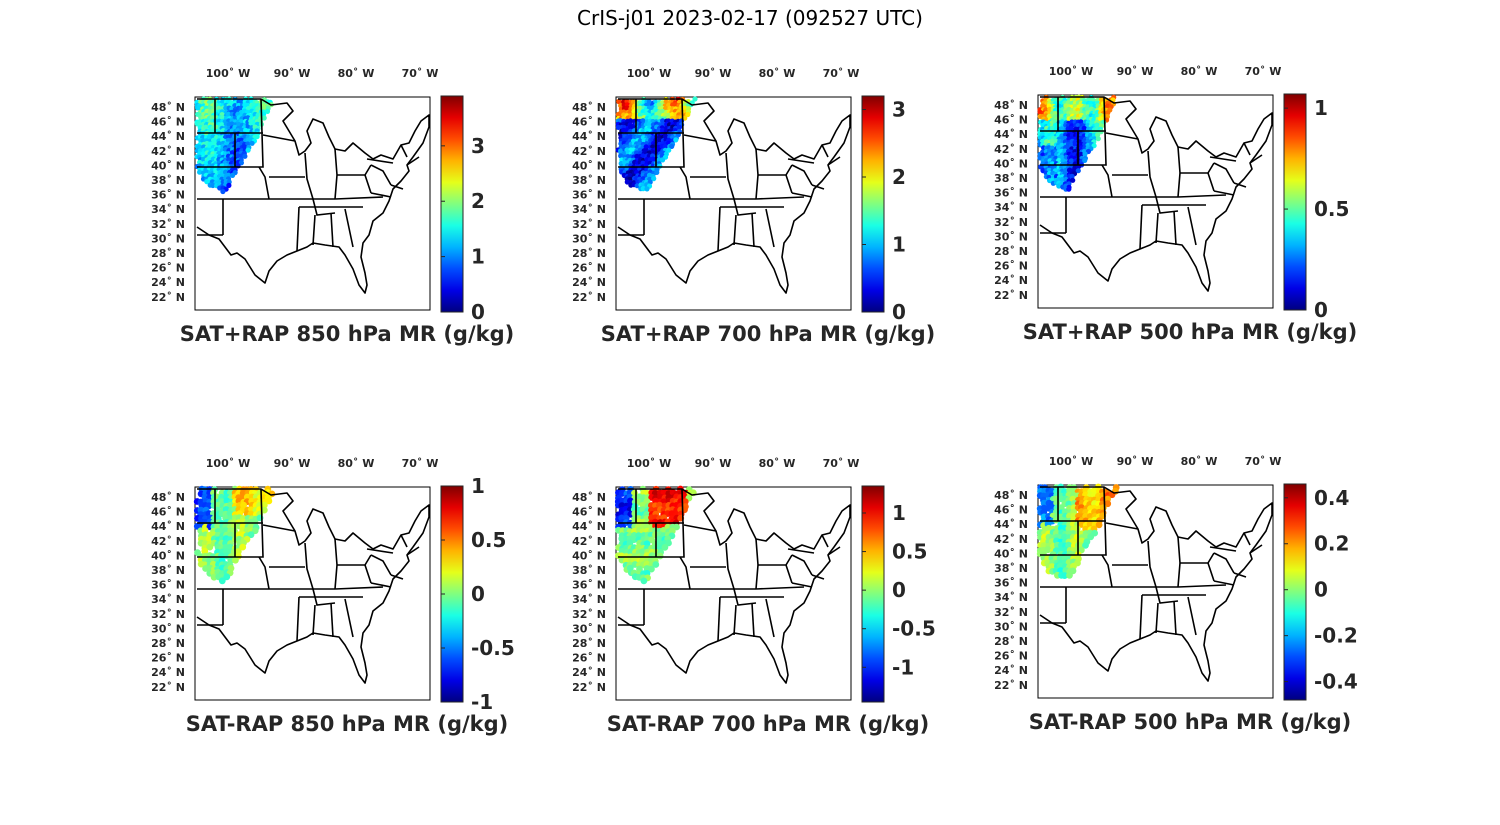  Describe the element at coordinates (347, 724) in the screenshot. I see `panel-title: SAT-RAP 850 hPa MR (g/kg)` at that location.